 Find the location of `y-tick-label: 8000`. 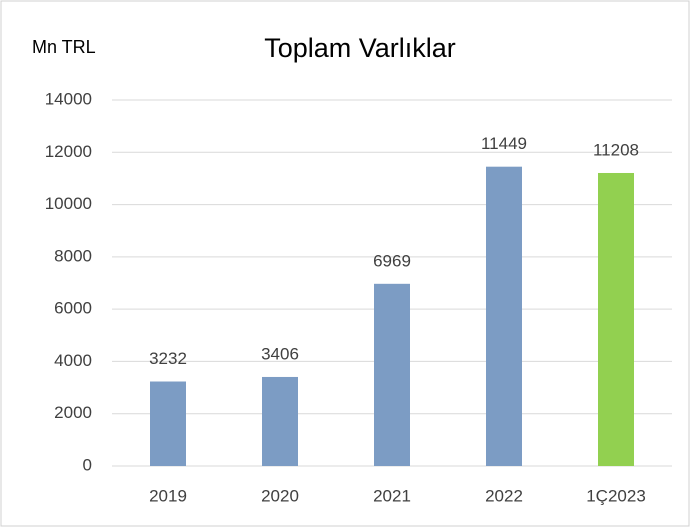

y-tick-label: 8000 is located at coordinates (73, 255).